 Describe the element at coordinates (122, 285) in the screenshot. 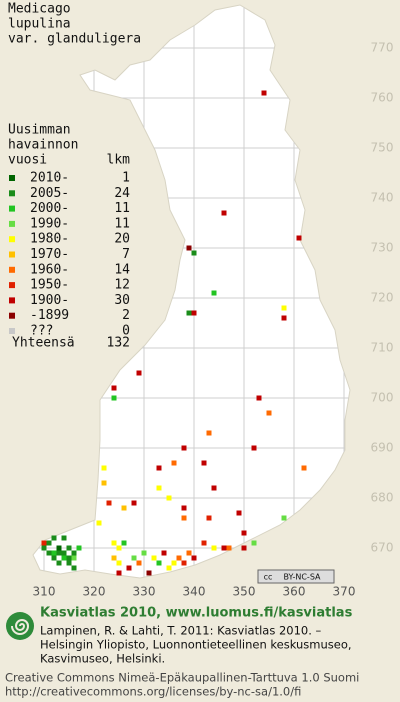

I see `legend-count: 12` at that location.